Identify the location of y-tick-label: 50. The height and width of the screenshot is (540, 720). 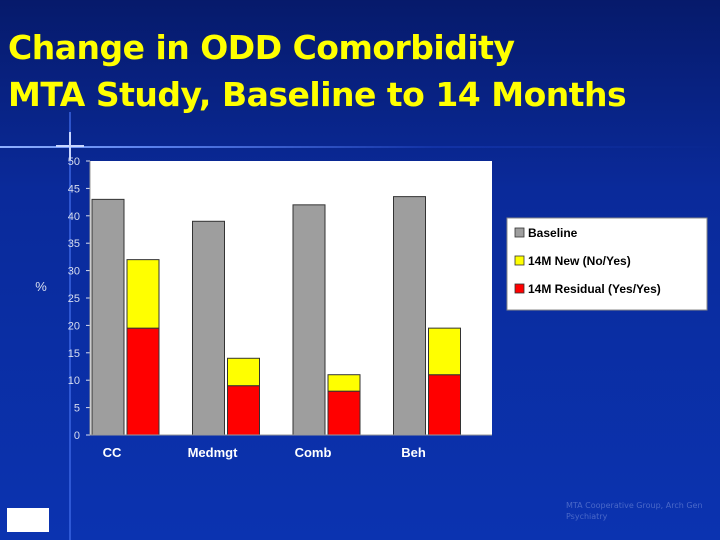
(74, 162).